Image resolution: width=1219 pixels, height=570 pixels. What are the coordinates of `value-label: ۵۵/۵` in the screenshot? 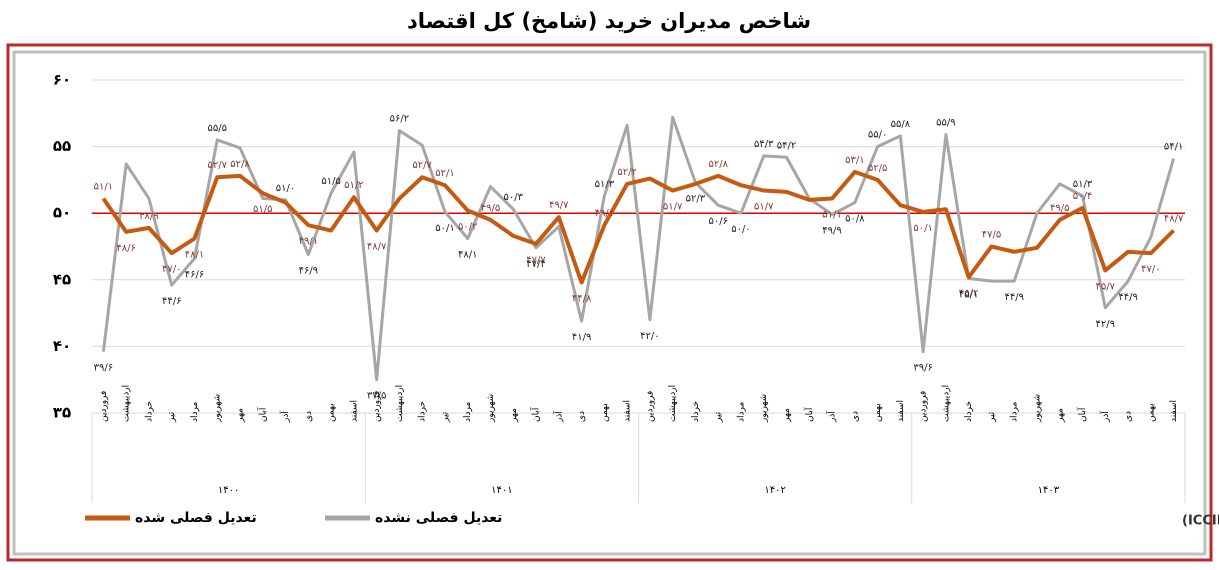 It's located at (216, 128).